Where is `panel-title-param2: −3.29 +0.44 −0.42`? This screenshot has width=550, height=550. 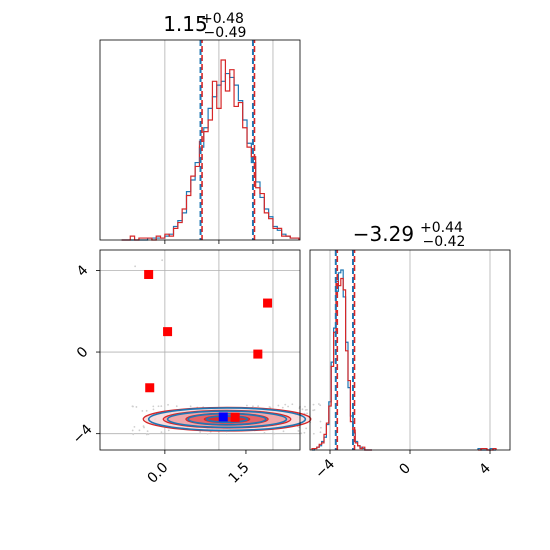 panel-title-param2: −3.29 +0.44 −0.42 is located at coordinates (410, 233).